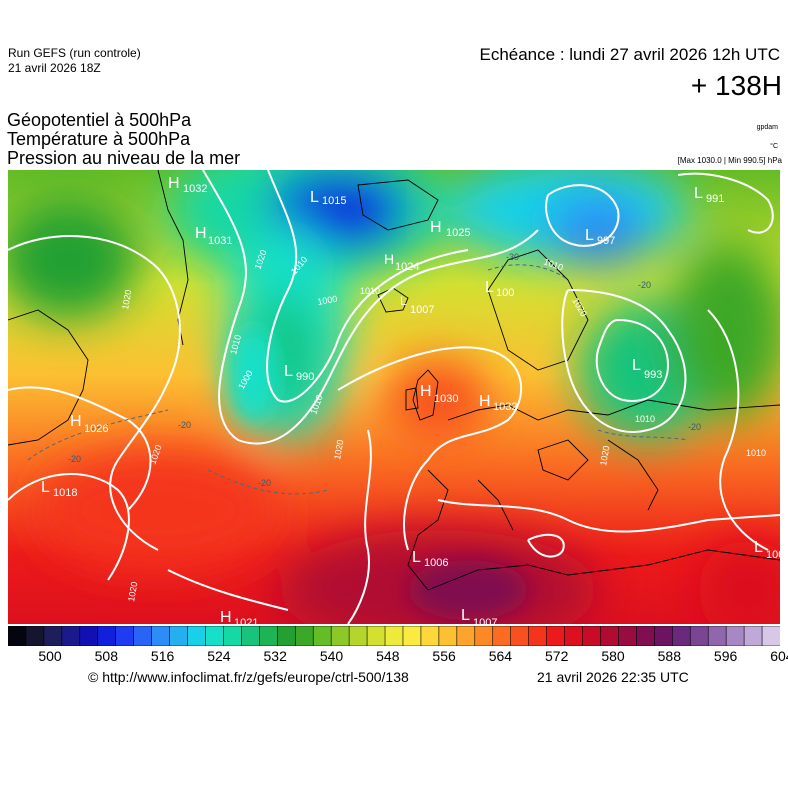 The image size is (788, 789). Describe the element at coordinates (458, 233) in the screenshot. I see `h-1025: 1025` at that location.